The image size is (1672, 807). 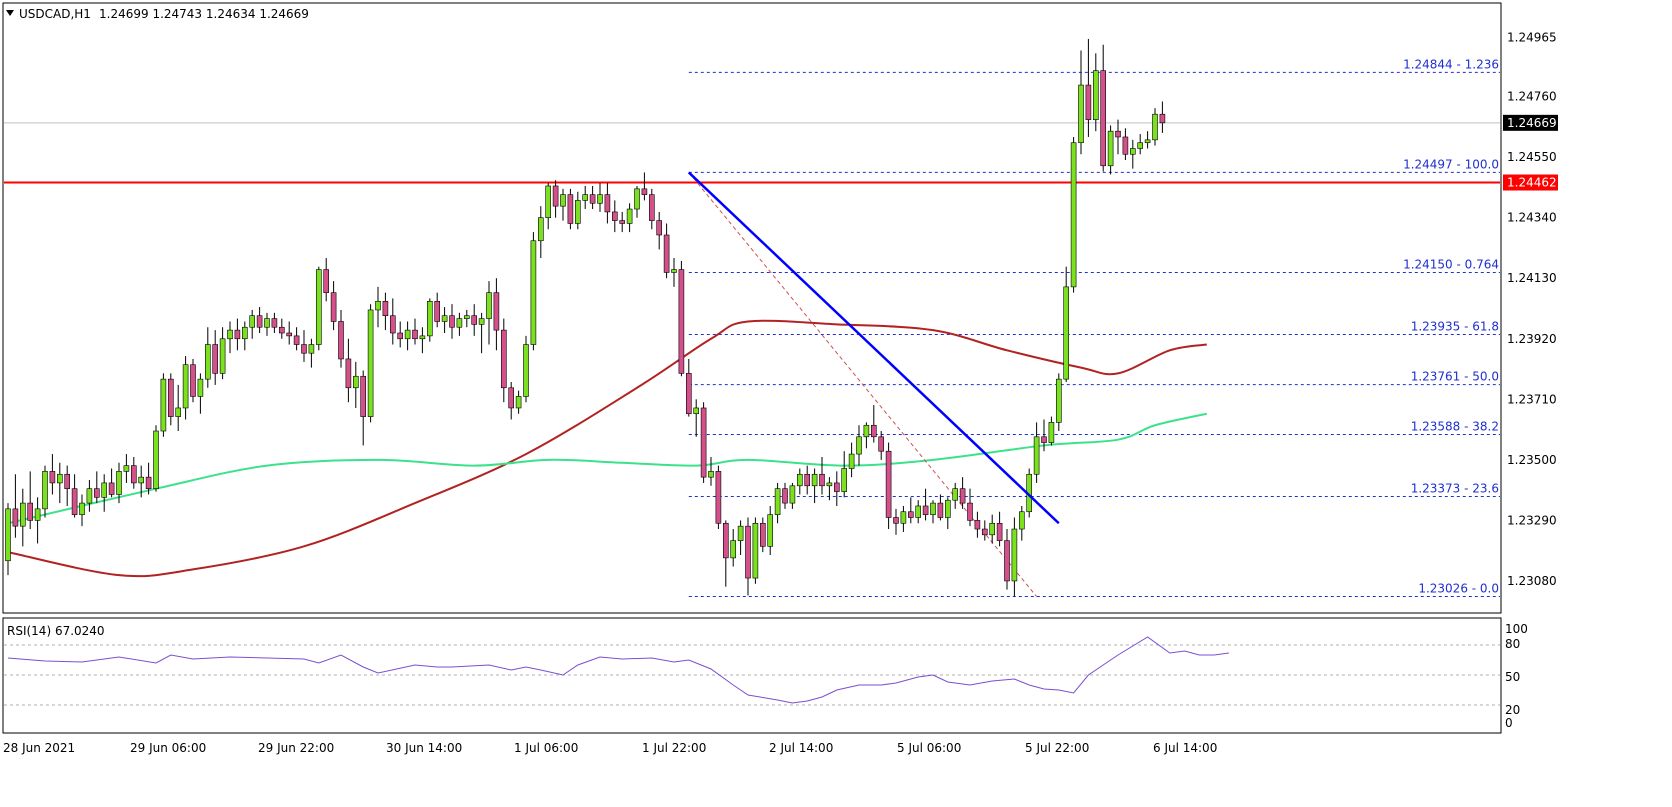 I want to click on price-tick-label: 1.23080, so click(x=1532, y=581).